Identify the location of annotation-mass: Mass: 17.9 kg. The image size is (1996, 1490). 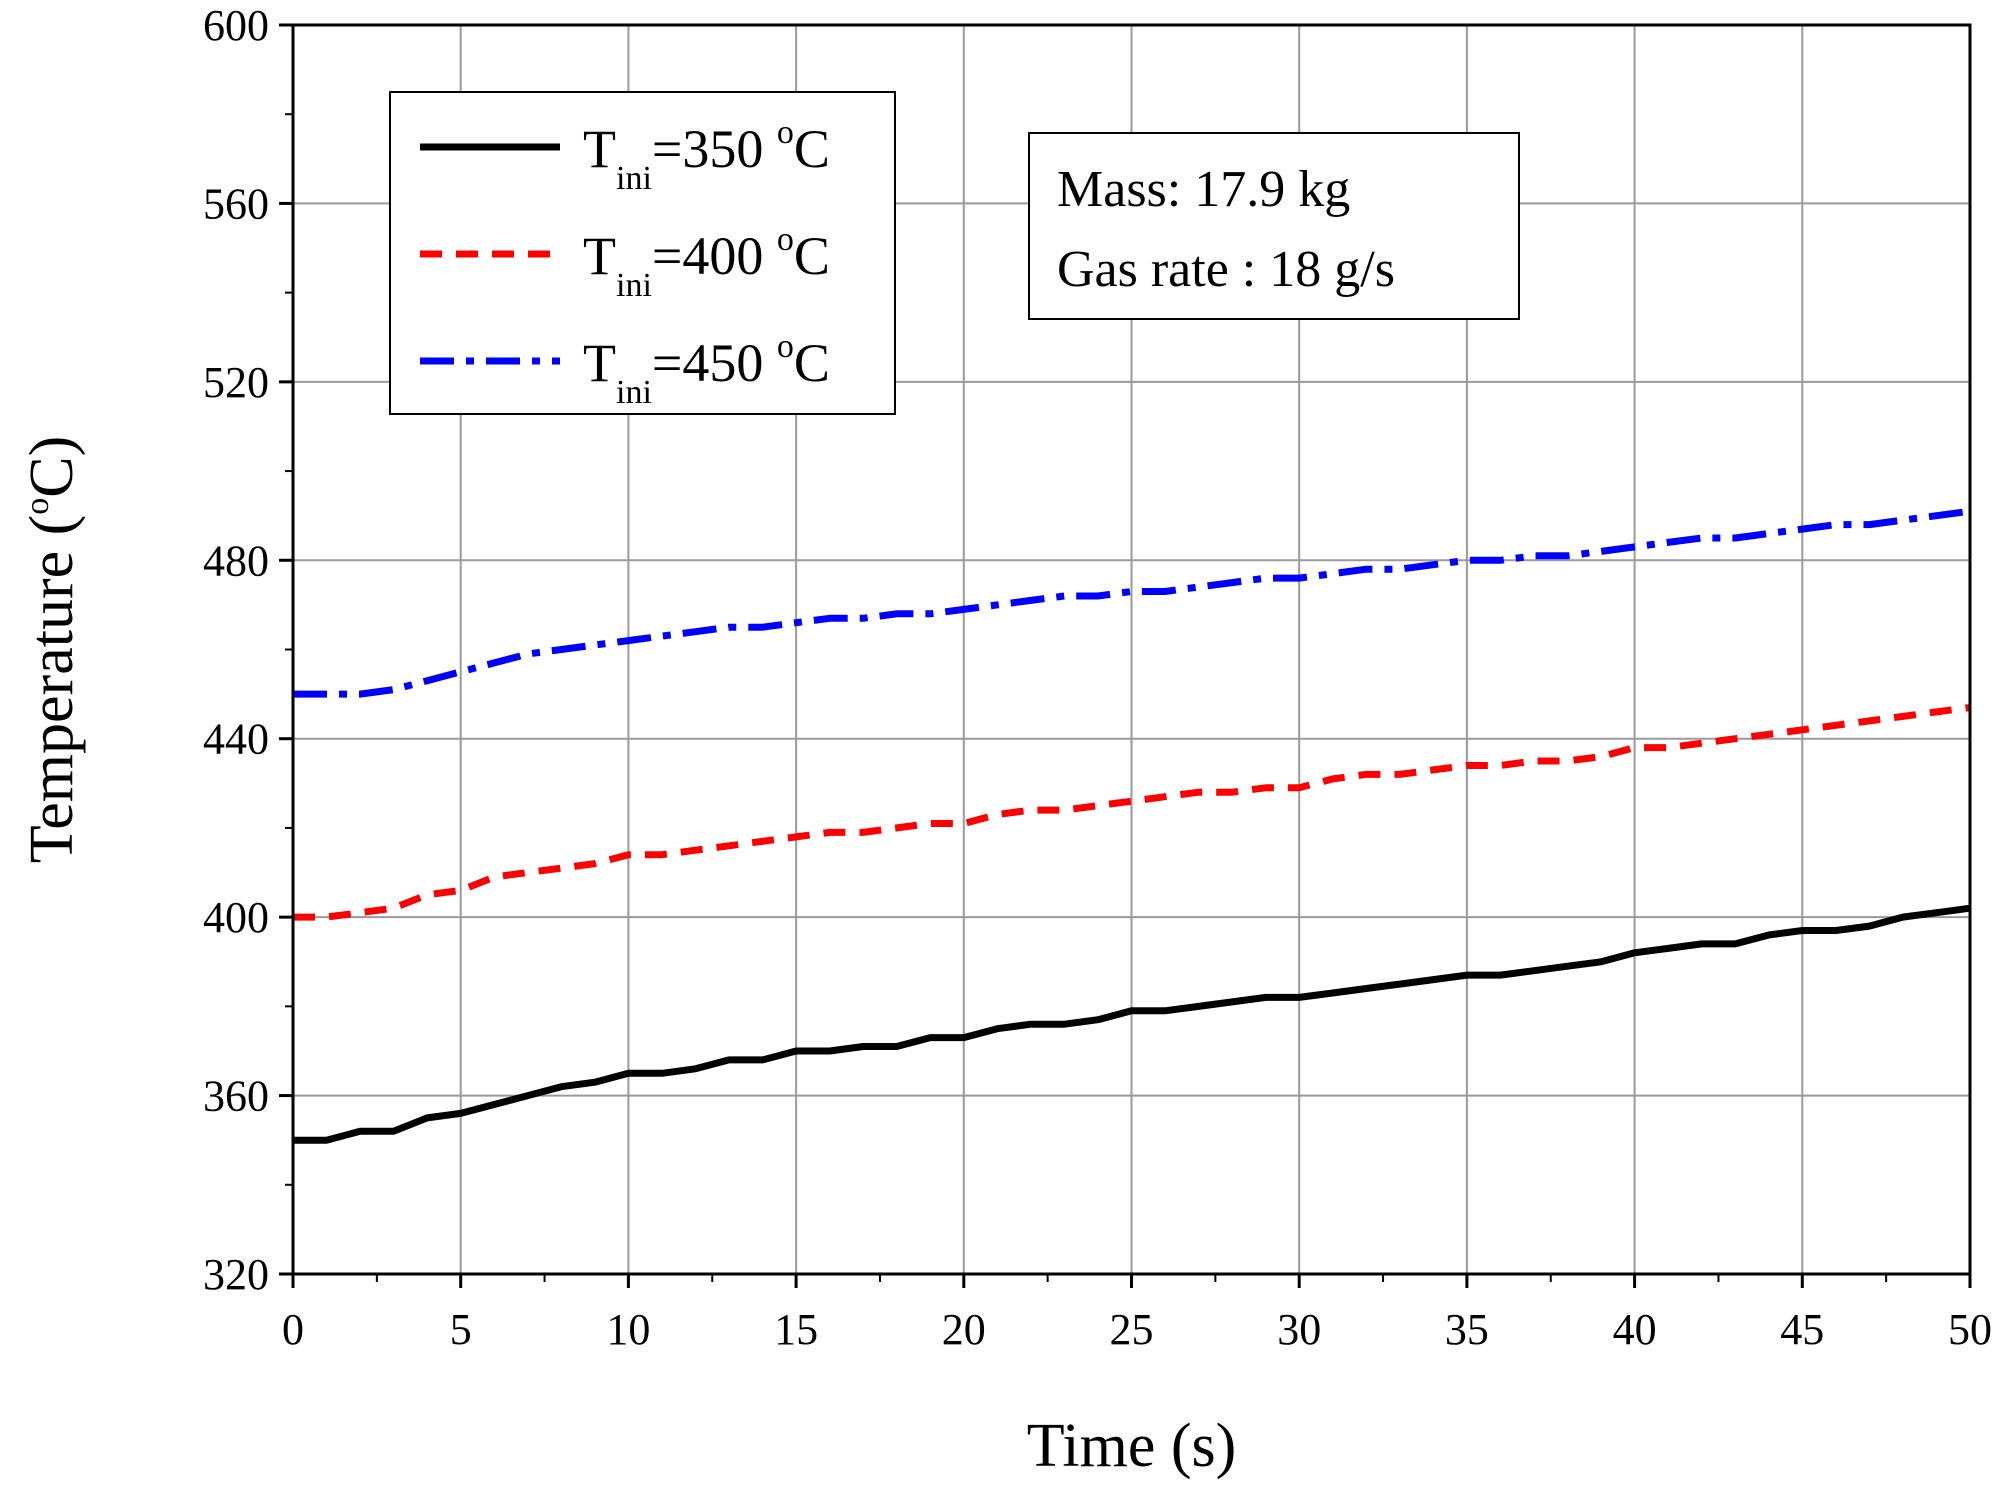
(1203, 189).